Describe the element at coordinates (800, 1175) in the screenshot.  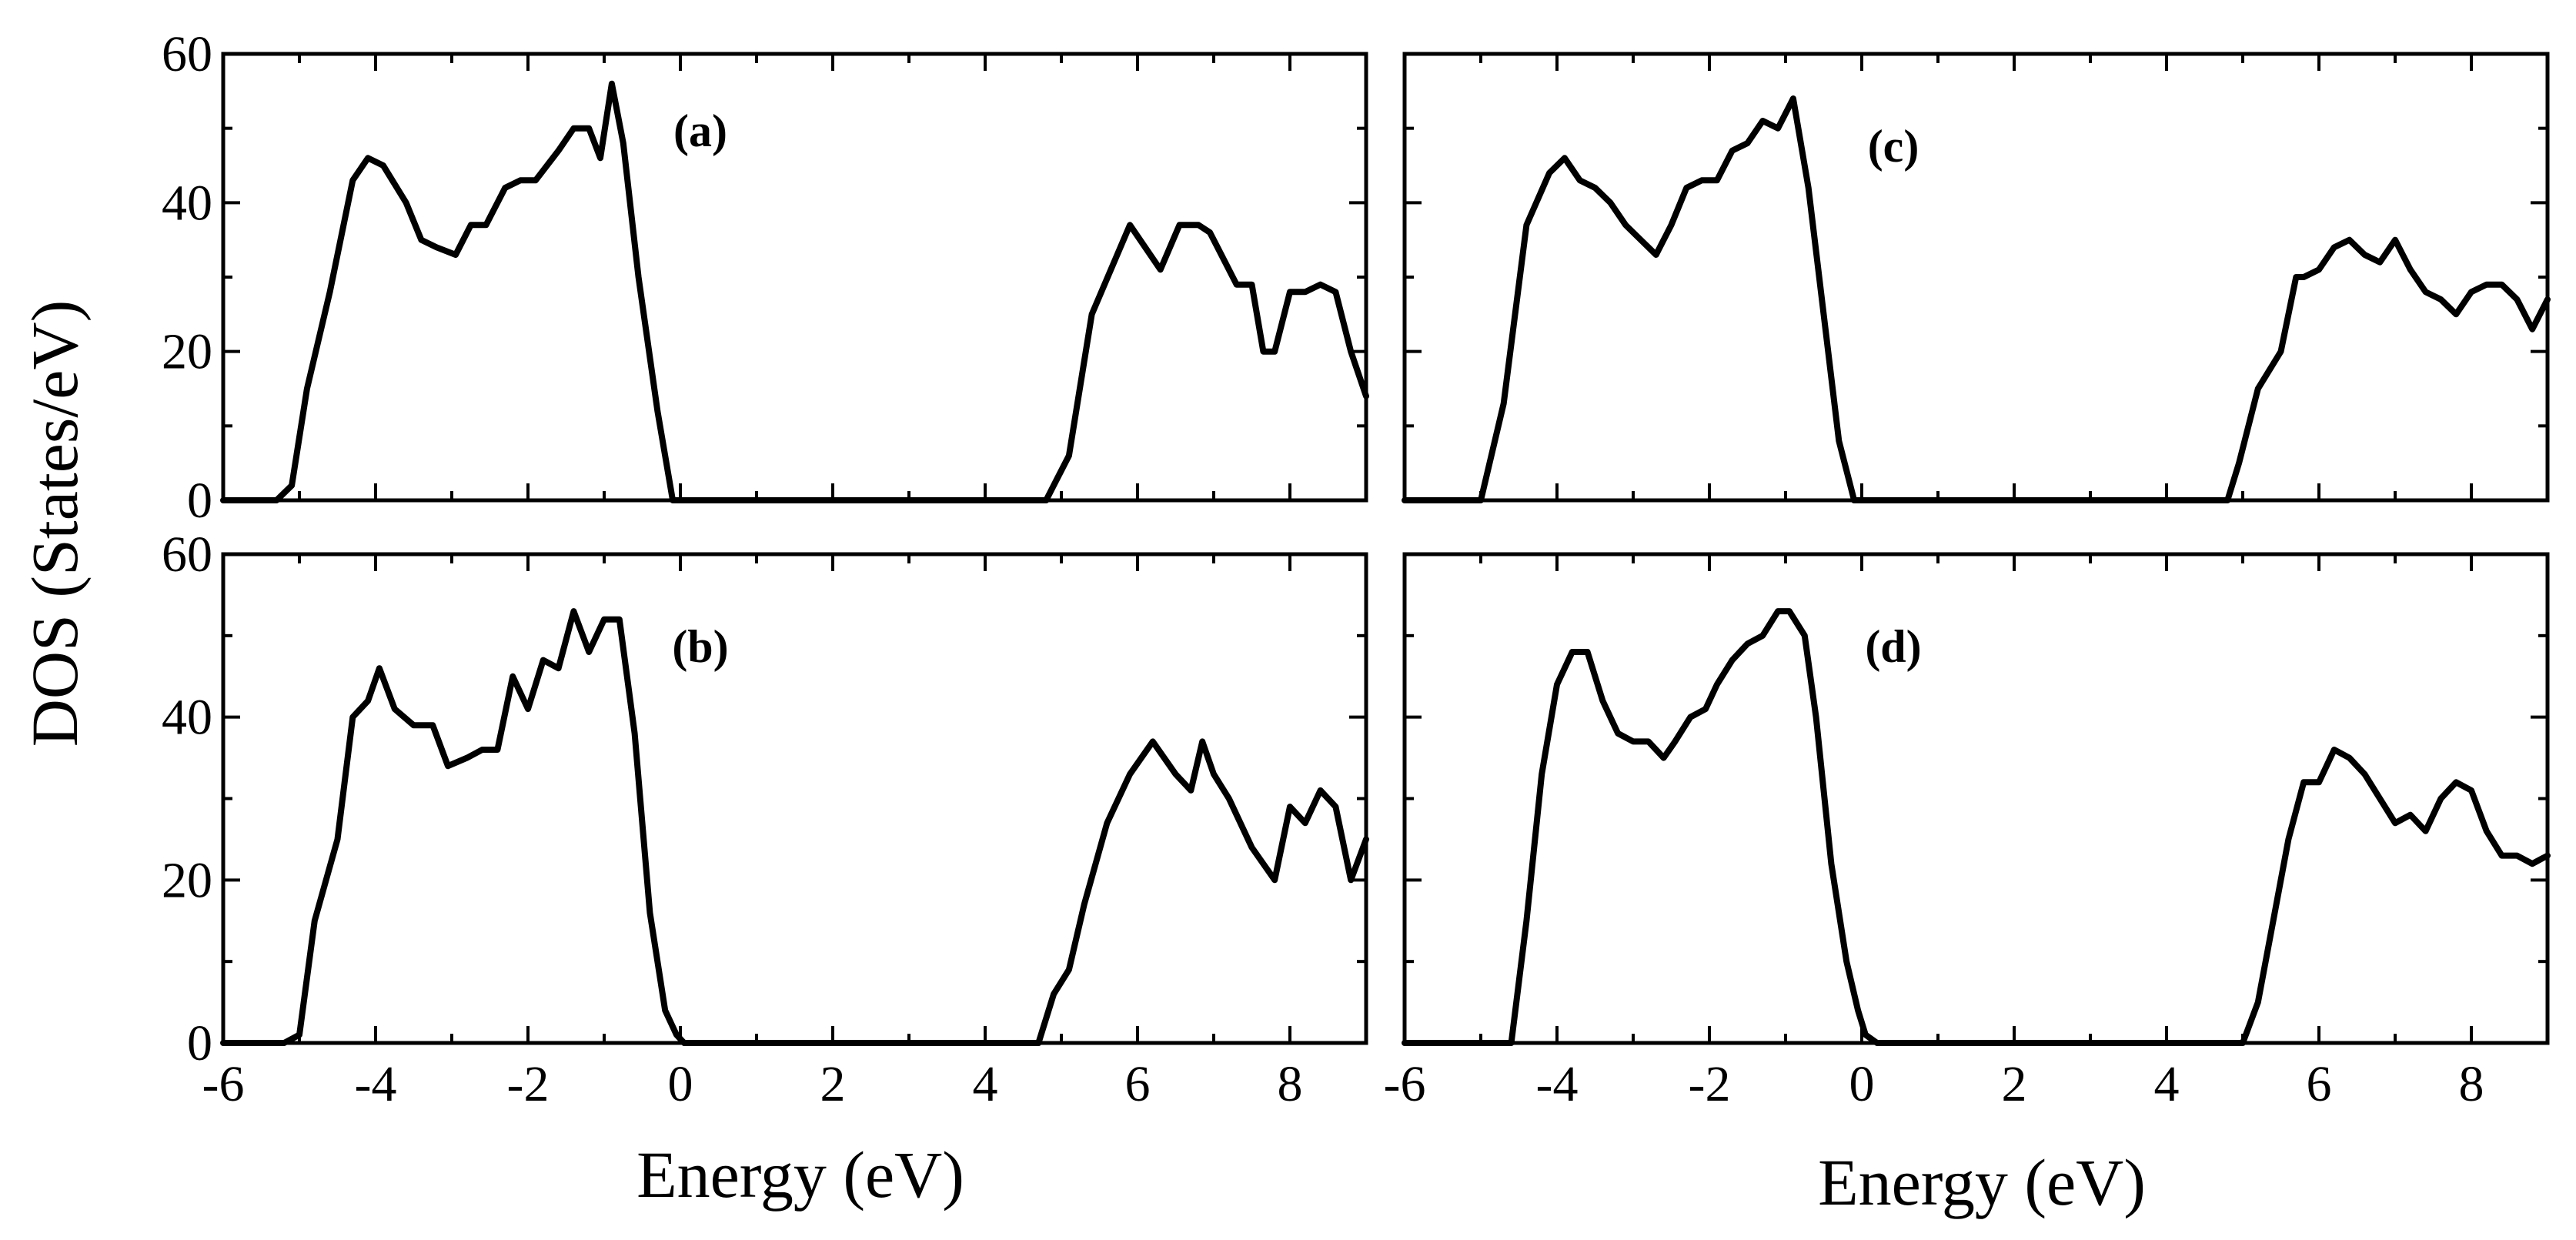
I see `x-axis-title-left: Energy (eV)` at that location.